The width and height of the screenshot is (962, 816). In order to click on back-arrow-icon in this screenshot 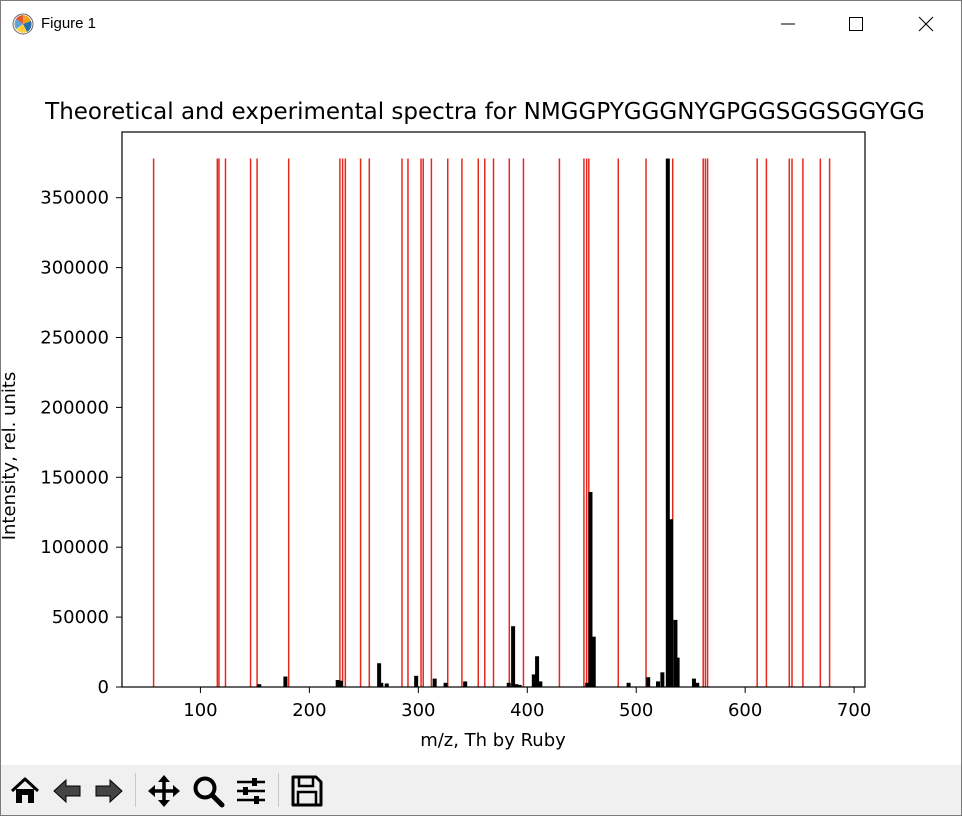, I will do `click(67, 791)`.